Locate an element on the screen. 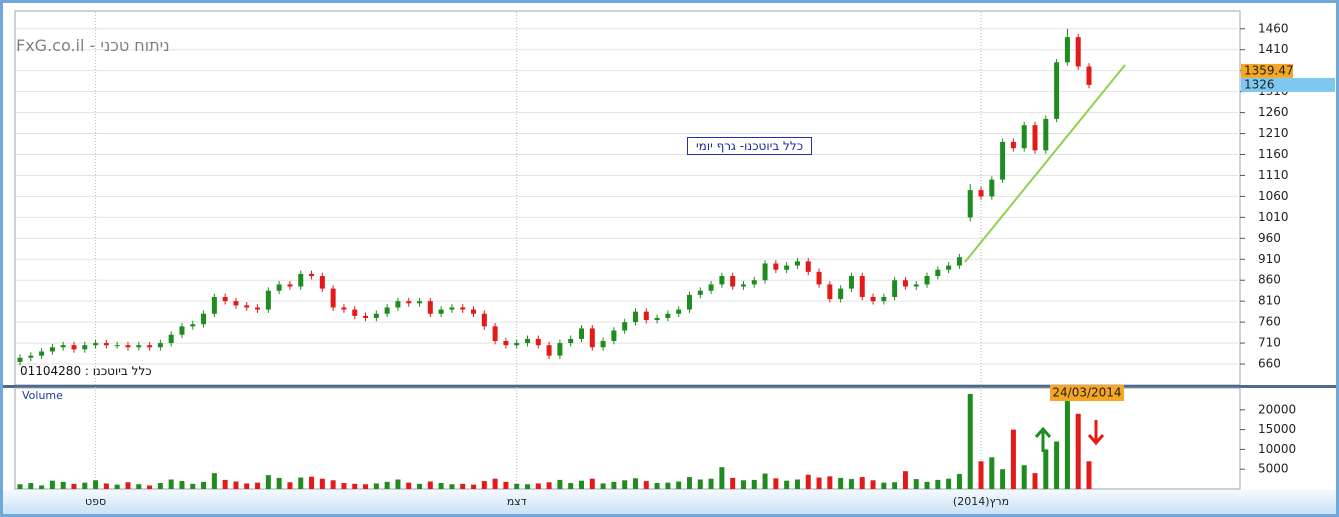 This screenshot has height=517, width=1339. last-price-label: 1326 is located at coordinates (1259, 84).